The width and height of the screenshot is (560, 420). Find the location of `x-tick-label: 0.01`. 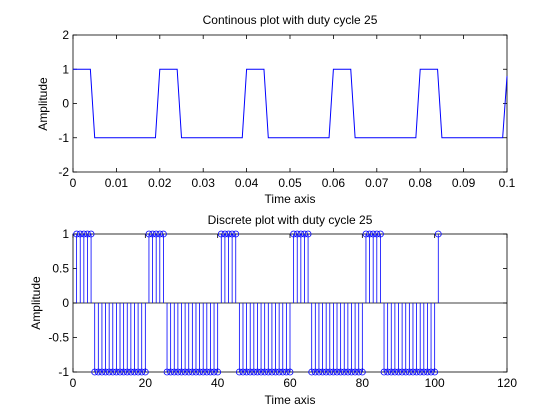

x-tick-label: 0.01 is located at coordinates (117, 183).